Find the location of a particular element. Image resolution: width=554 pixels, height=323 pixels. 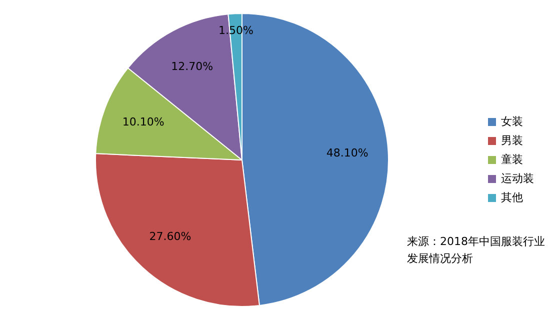

data-label: 10.10% is located at coordinates (143, 122).